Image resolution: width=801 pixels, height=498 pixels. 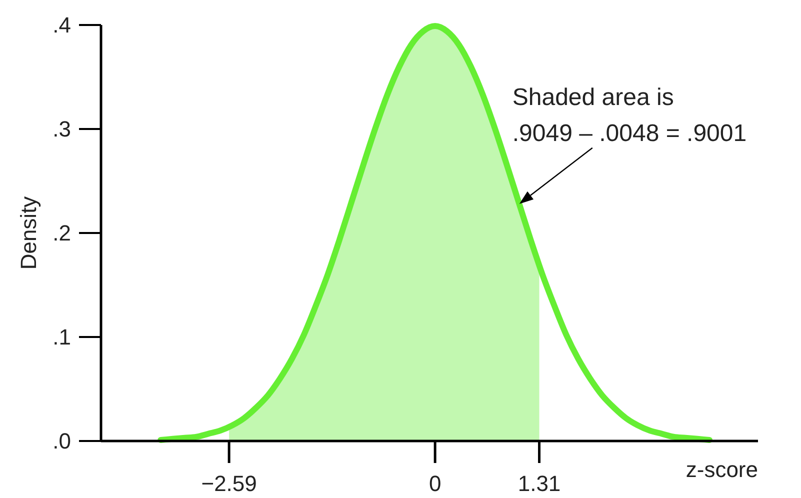 What do you see at coordinates (61, 233) in the screenshot?
I see `y-tick-label: .2` at bounding box center [61, 233].